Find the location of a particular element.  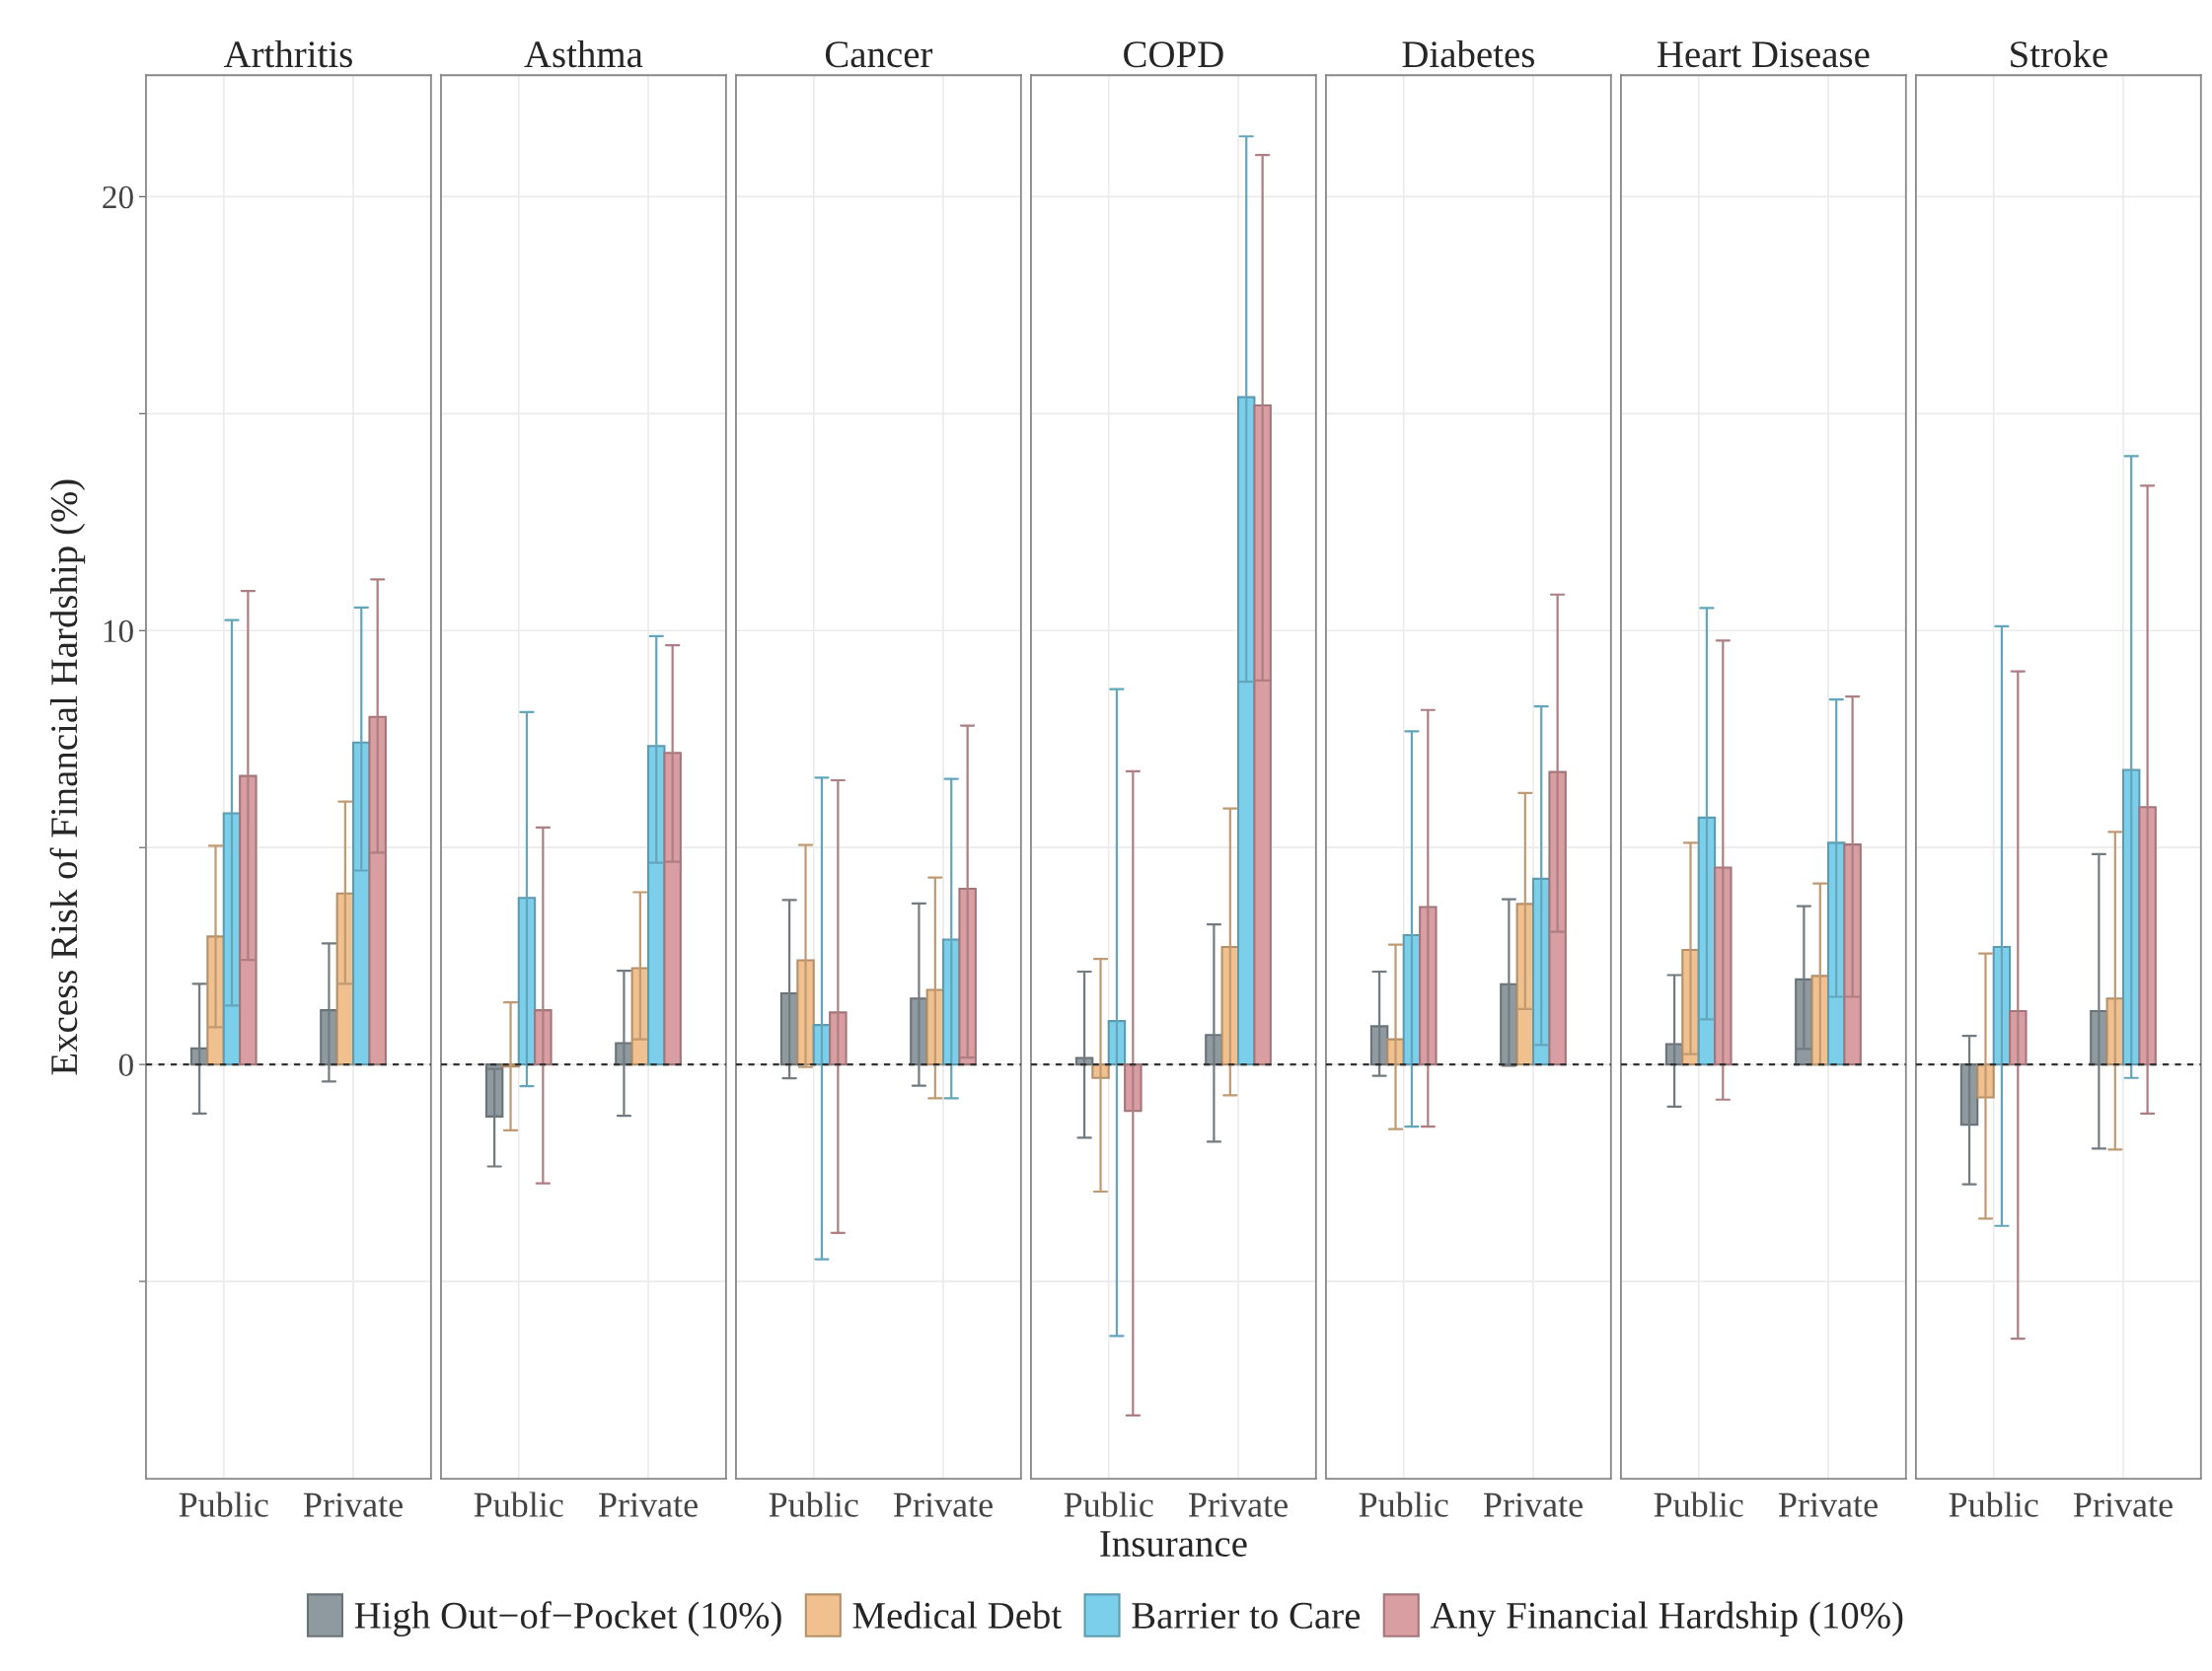

chart-title: Stroke is located at coordinates (2059, 53).